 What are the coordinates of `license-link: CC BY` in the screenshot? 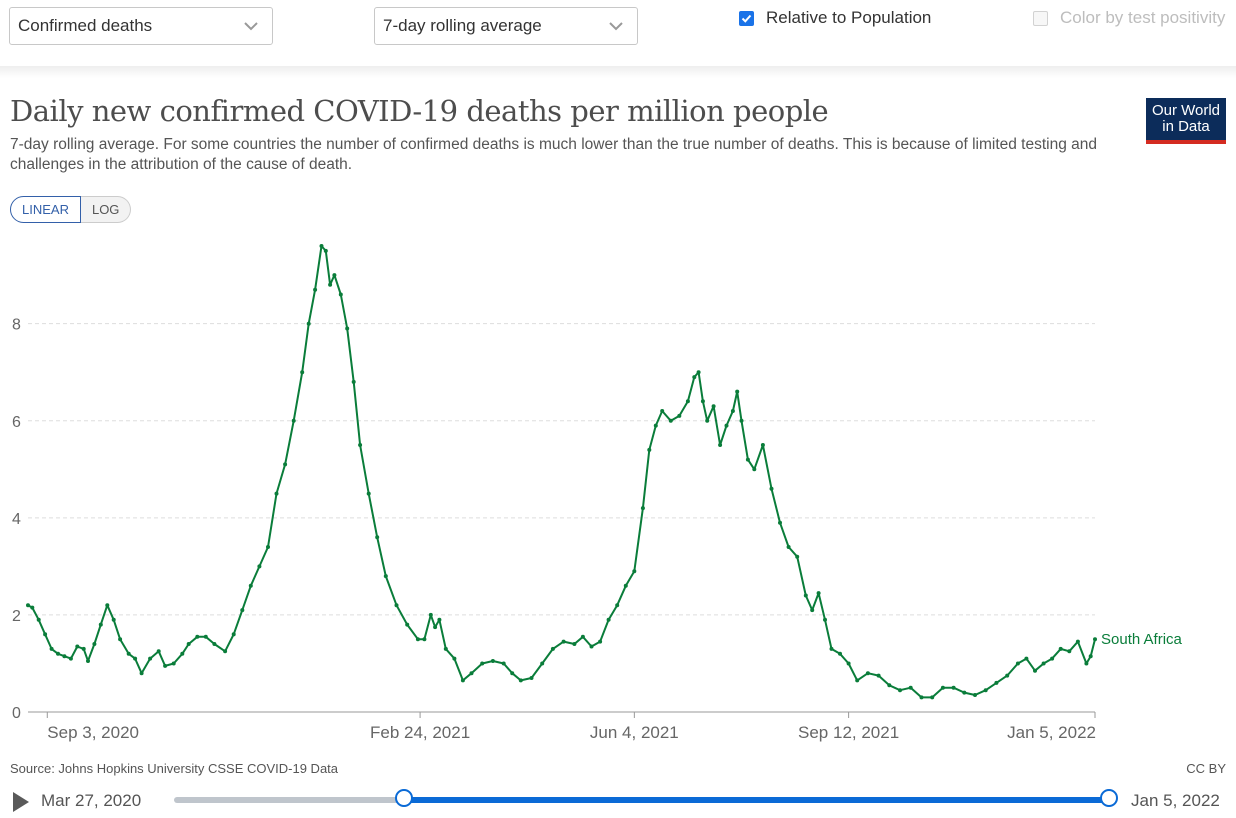 It's located at (1206, 768).